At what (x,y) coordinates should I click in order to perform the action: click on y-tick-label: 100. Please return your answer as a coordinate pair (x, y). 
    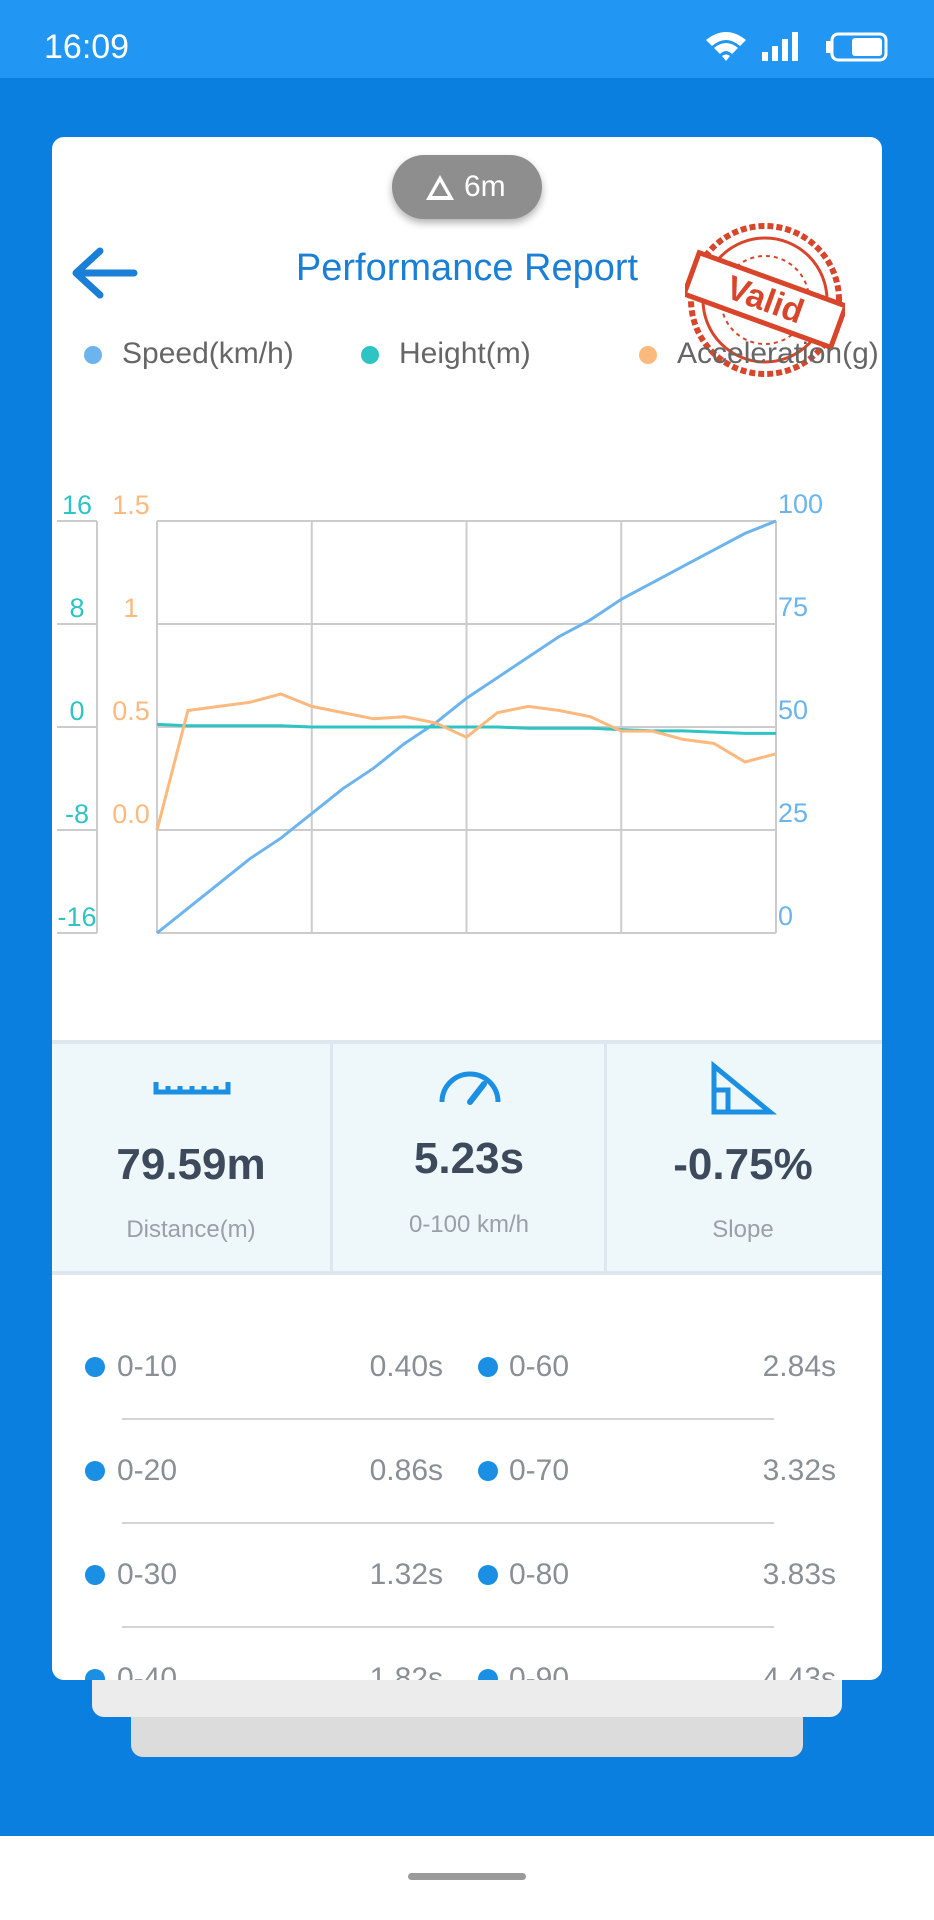
    Looking at the image, I should click on (800, 504).